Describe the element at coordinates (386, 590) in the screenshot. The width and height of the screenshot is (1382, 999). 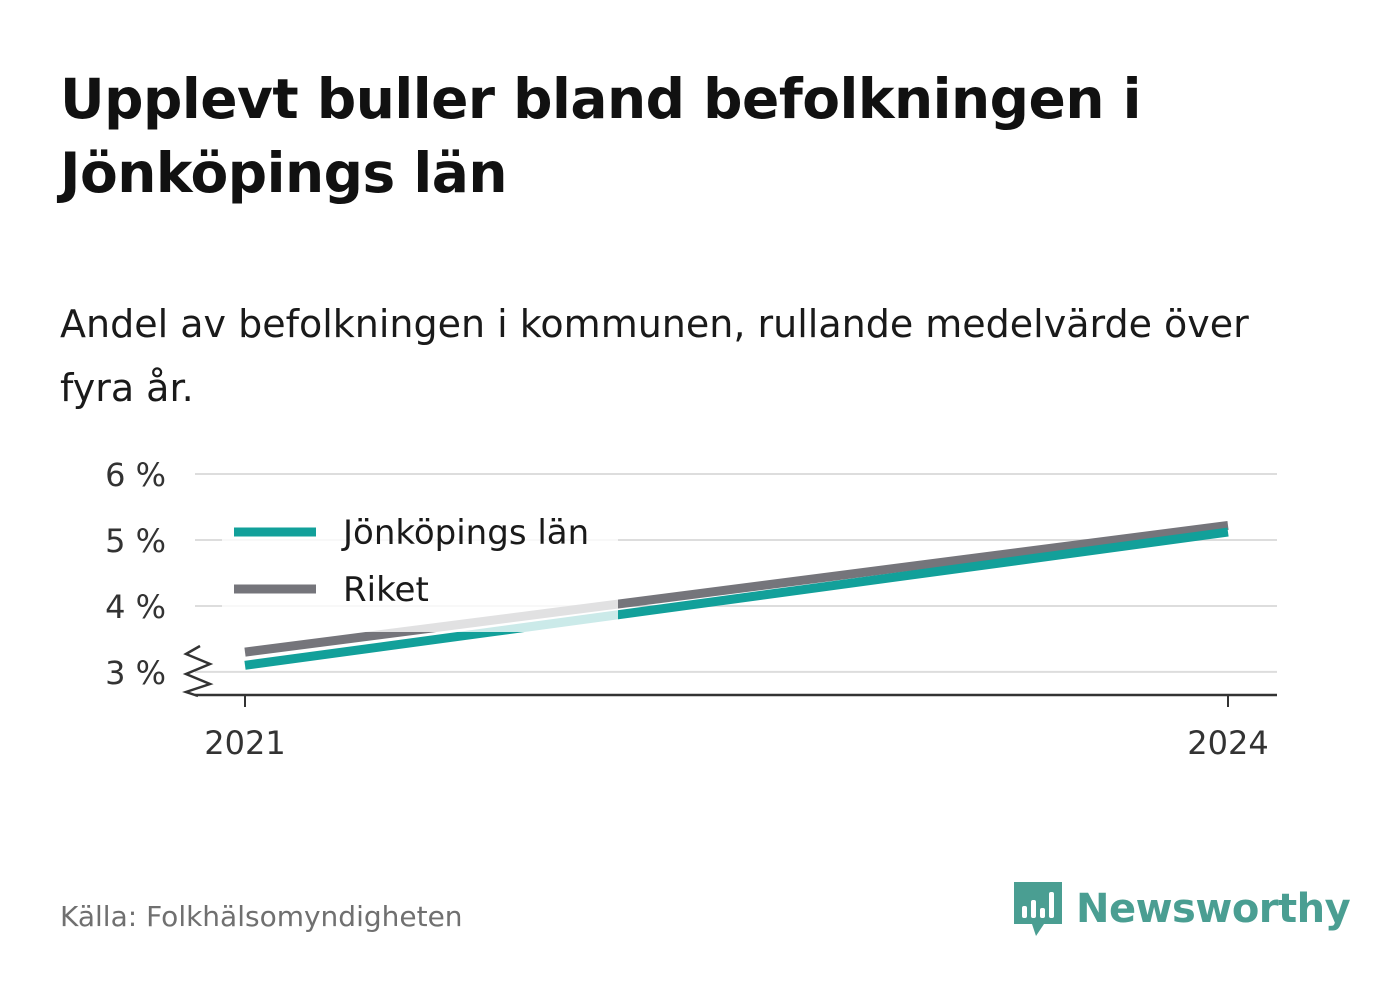
I see `legend-label: Riket` at that location.